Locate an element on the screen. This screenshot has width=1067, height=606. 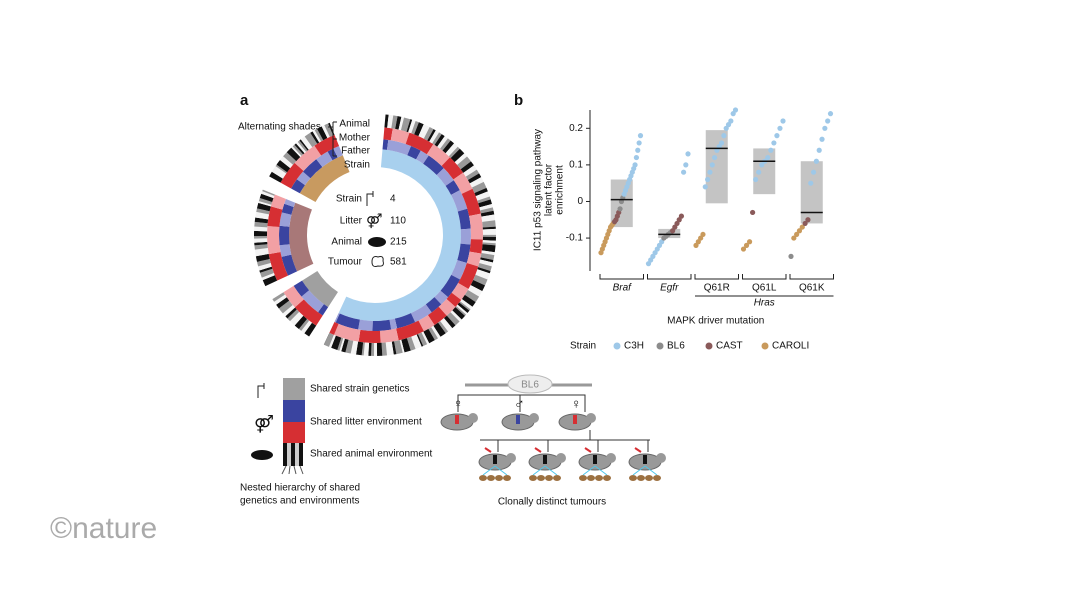
level-label: Tumour is located at coordinates (345, 262).